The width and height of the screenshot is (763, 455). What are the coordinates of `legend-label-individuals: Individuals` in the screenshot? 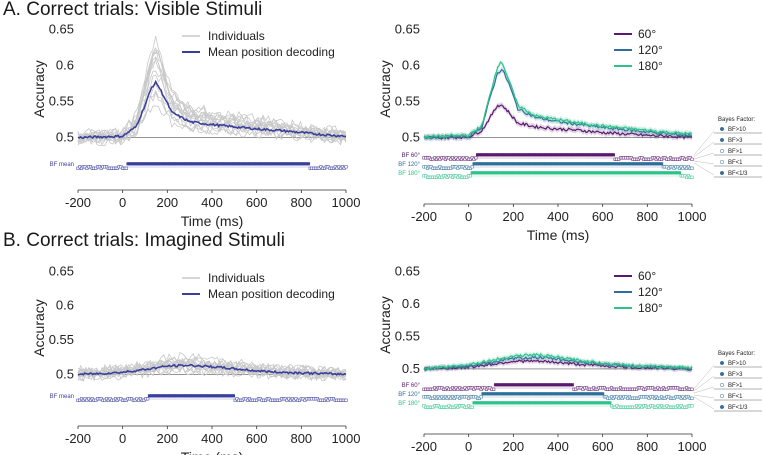 It's located at (236, 278).